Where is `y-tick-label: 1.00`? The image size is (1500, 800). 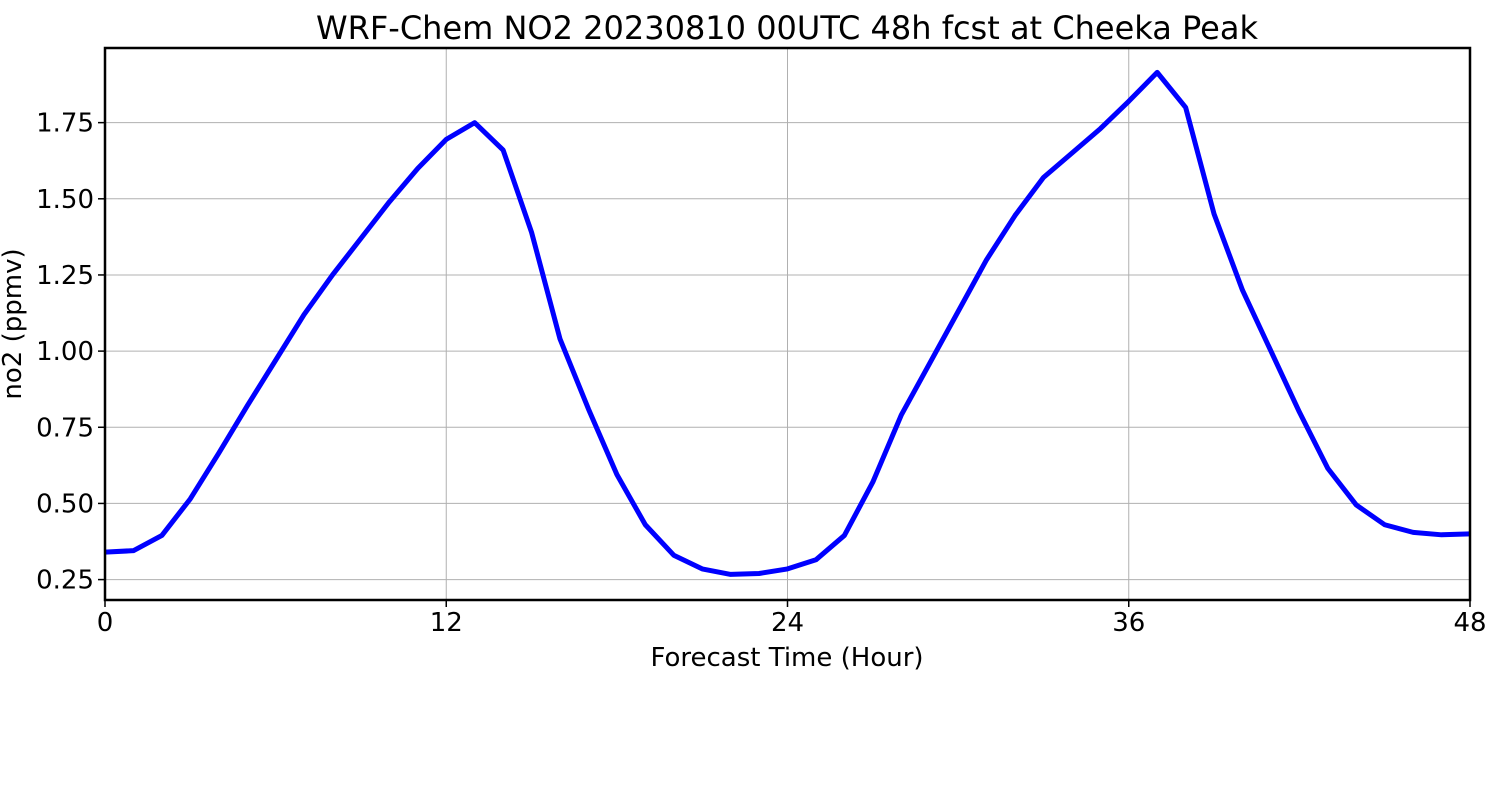
y-tick-label: 1.00 is located at coordinates (65, 352).